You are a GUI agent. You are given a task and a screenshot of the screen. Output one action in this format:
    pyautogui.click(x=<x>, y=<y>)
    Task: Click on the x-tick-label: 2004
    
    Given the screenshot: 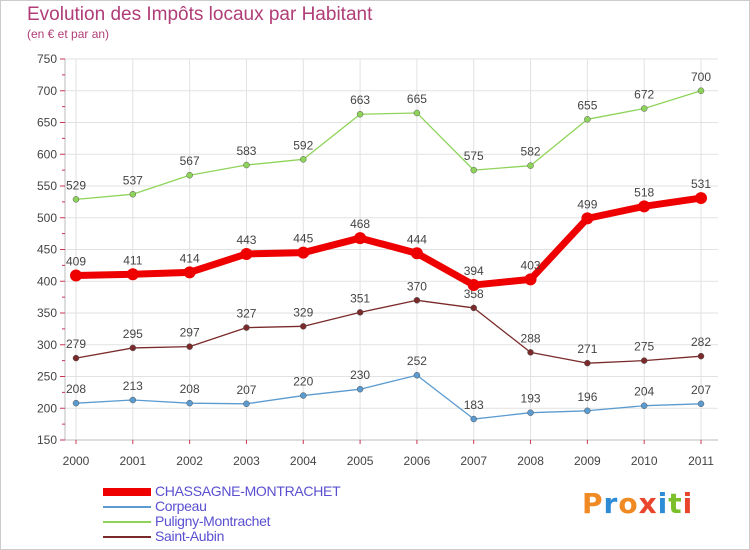 What is the action you would take?
    pyautogui.click(x=303, y=461)
    